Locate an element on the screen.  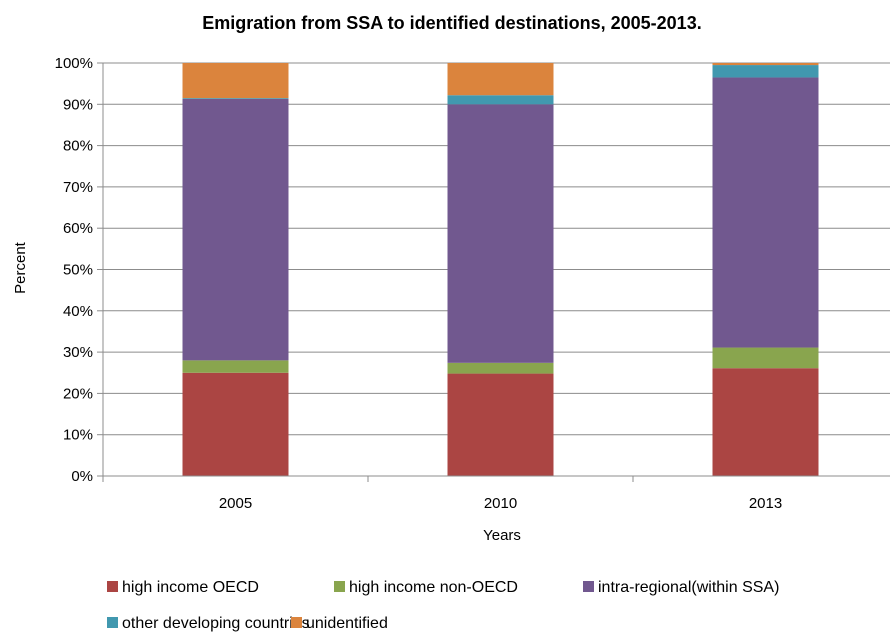
y-tick-label: 100% is located at coordinates (74, 63).